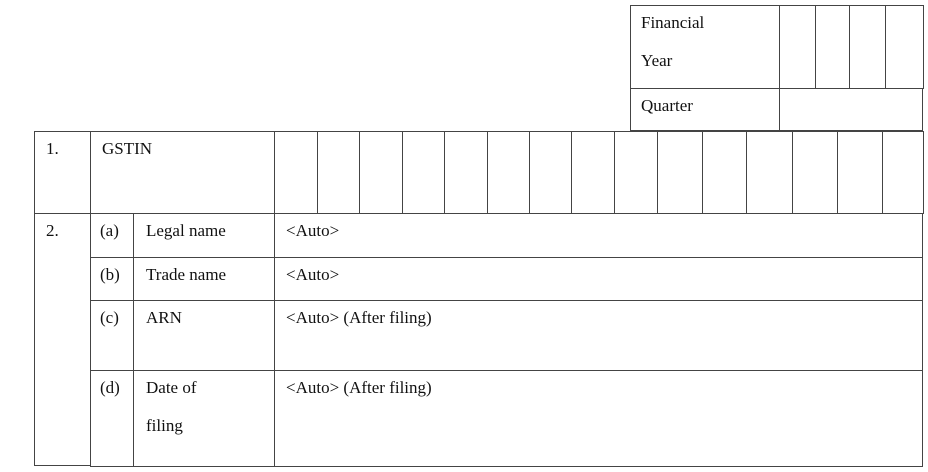 The height and width of the screenshot is (472, 928). What do you see at coordinates (109, 317) in the screenshot?
I see `item-letter: (c)` at bounding box center [109, 317].